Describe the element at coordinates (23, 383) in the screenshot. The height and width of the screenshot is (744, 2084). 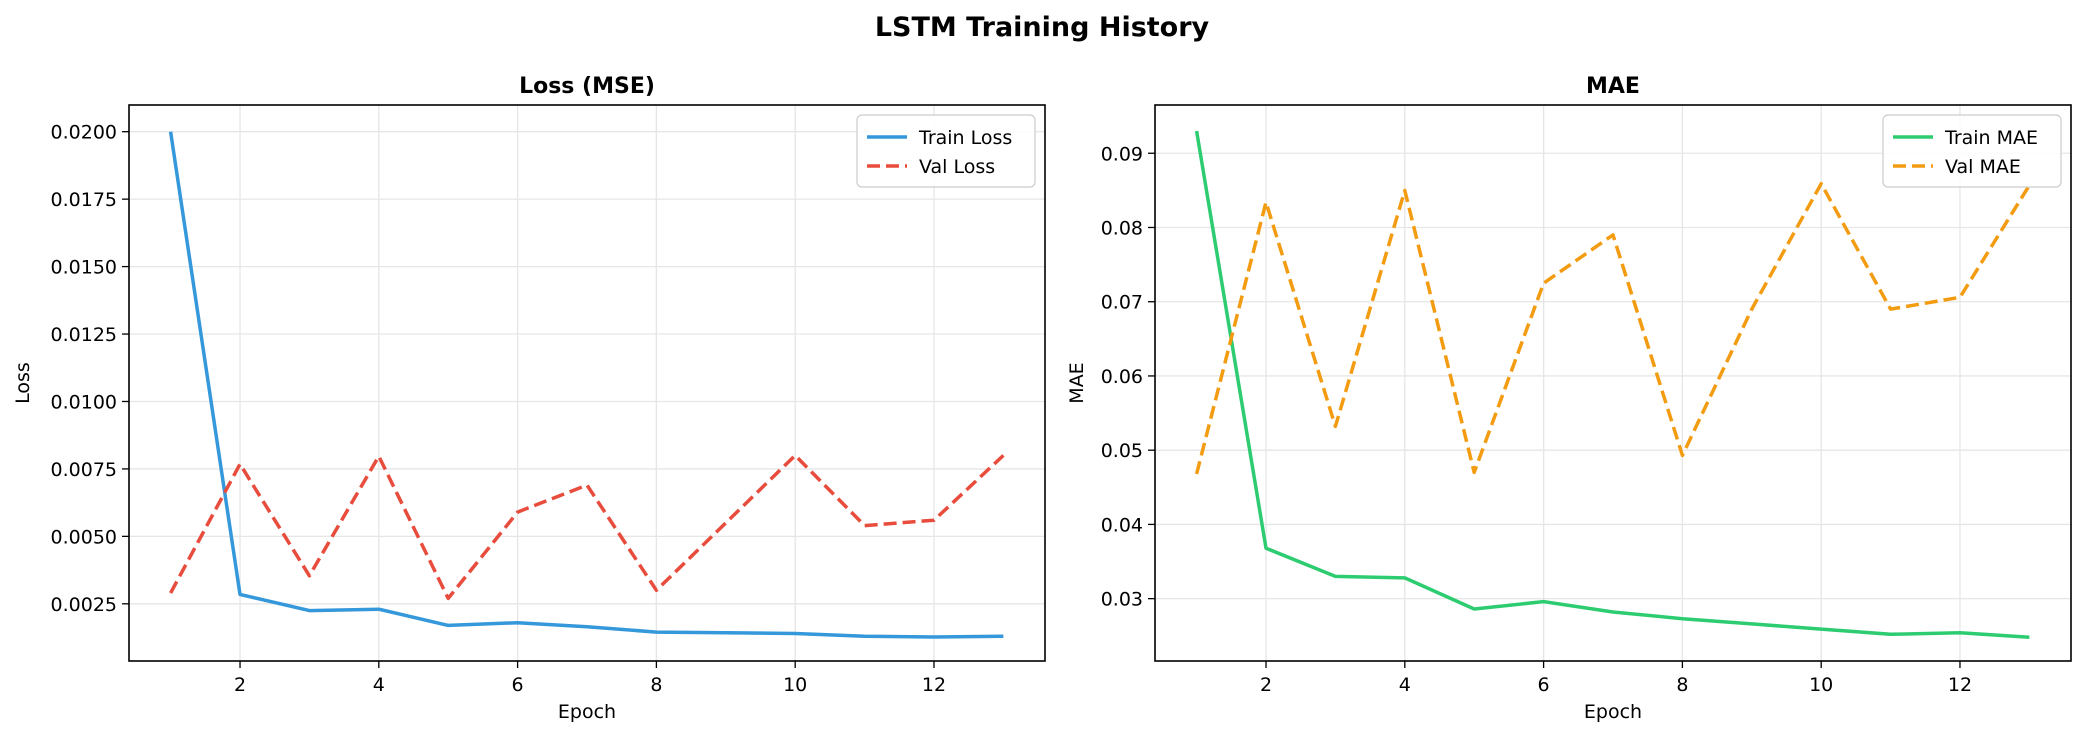
I see `y-axis-label: Loss` at that location.